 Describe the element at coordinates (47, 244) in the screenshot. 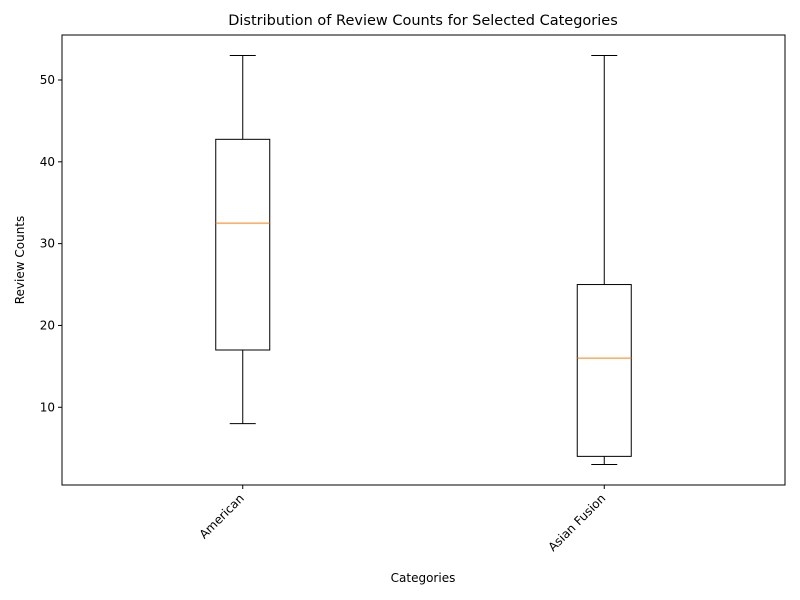

I see `y-tick-label: 30` at that location.